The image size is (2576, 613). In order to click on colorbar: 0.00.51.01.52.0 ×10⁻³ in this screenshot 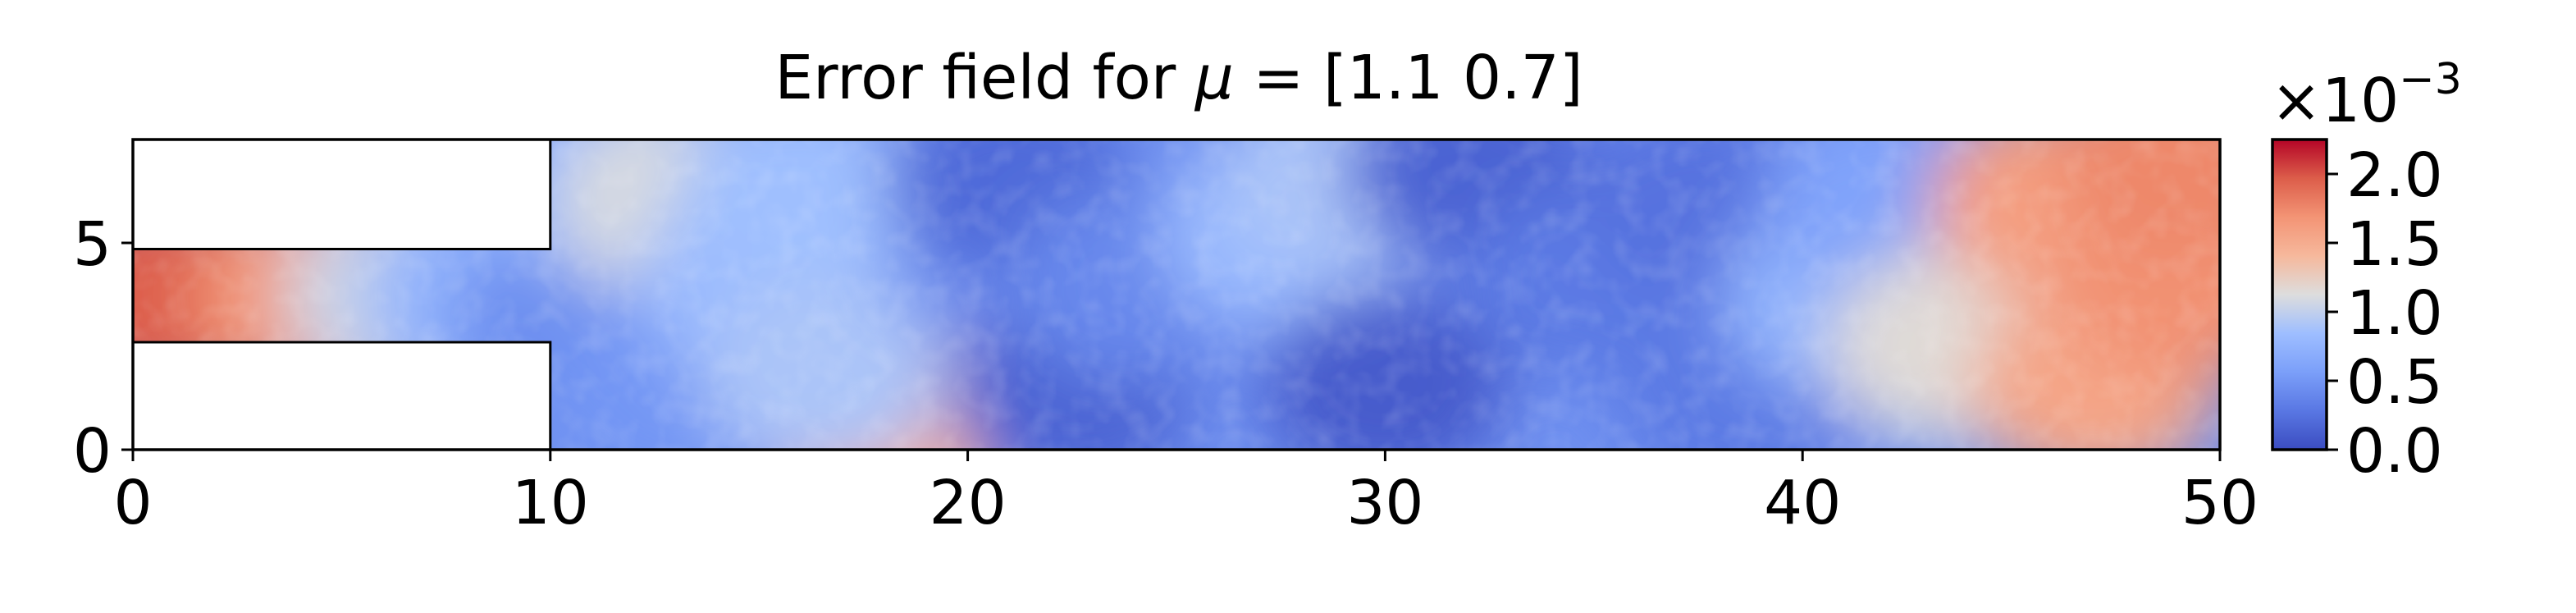, I will do `click(2367, 271)`.